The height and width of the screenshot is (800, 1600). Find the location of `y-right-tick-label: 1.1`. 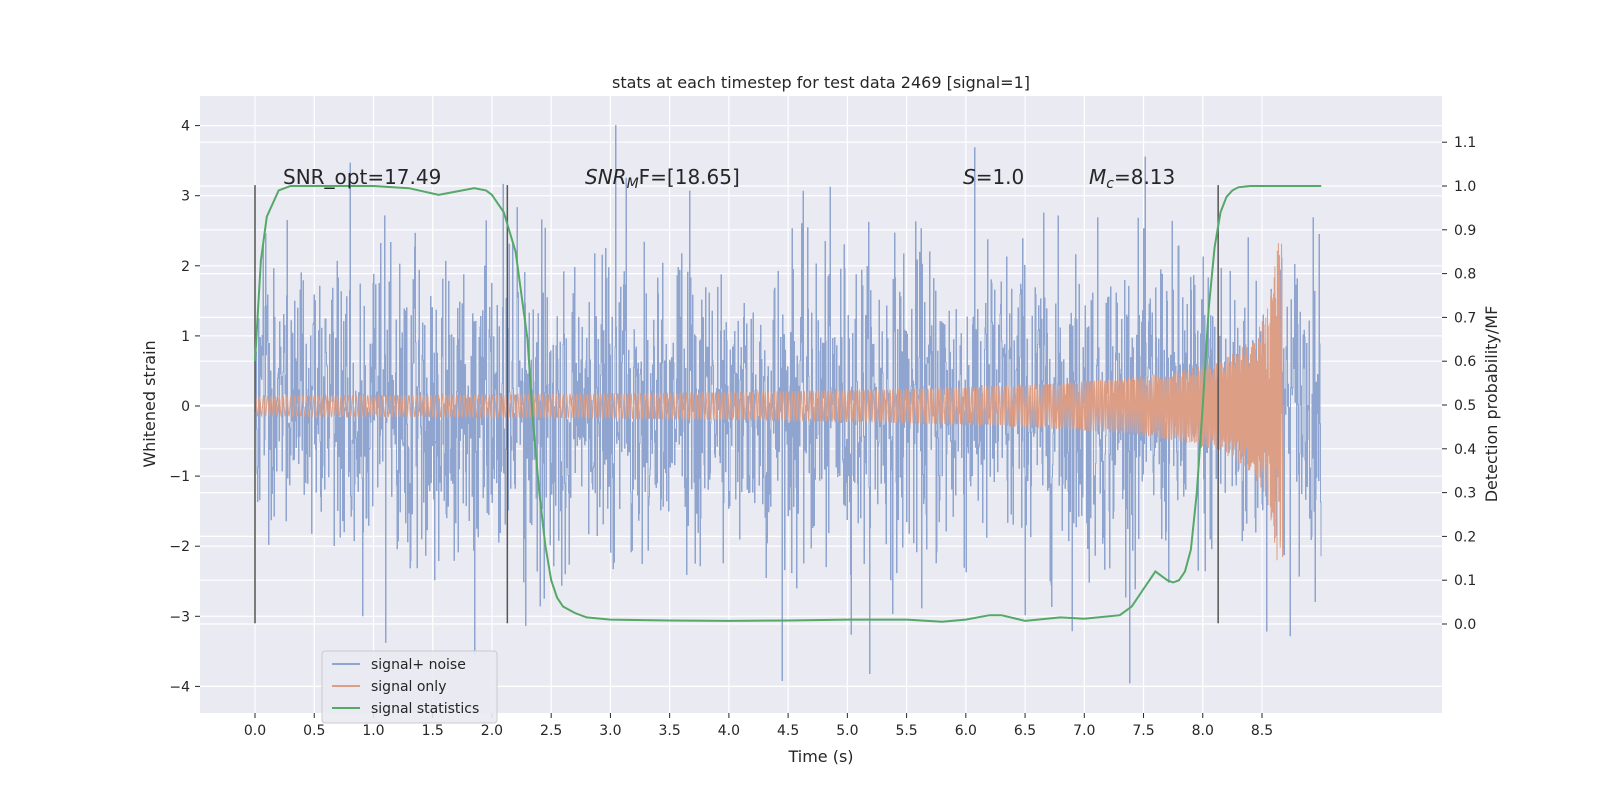

y-right-tick-label: 1.1 is located at coordinates (1465, 143).